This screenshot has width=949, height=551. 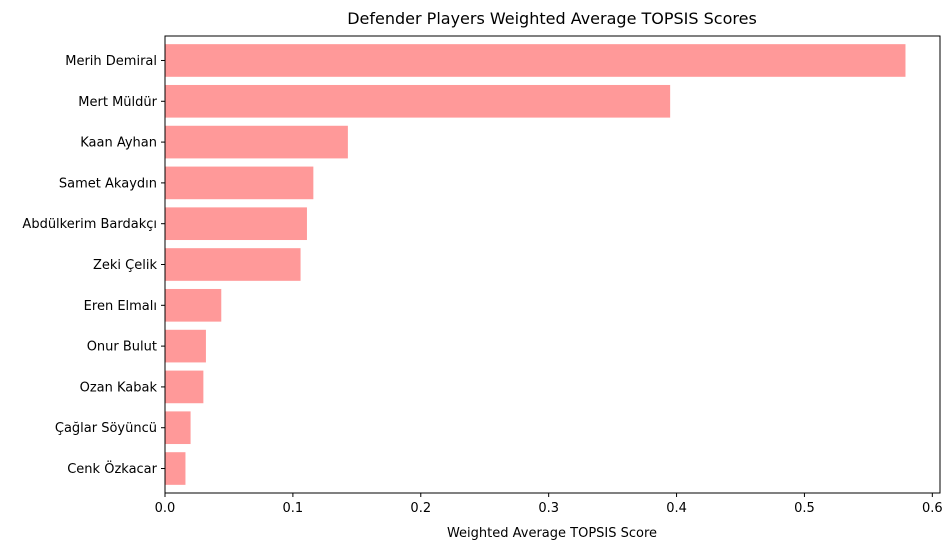 I want to click on y-tick-label: Ozan Kabak, so click(x=119, y=387).